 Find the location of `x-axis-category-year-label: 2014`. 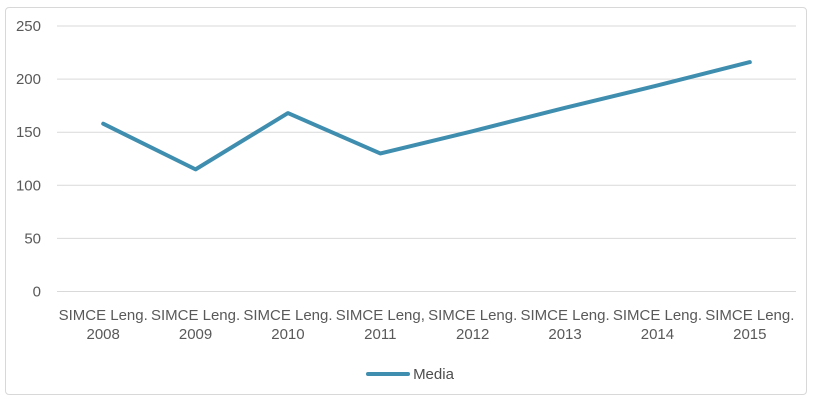

x-axis-category-year-label: 2014 is located at coordinates (657, 334).